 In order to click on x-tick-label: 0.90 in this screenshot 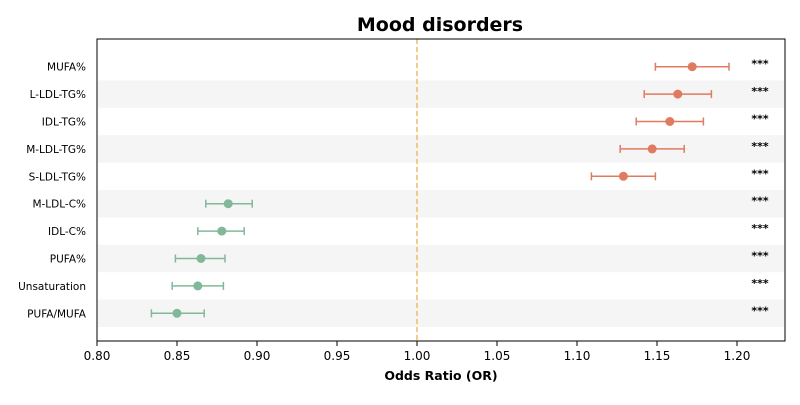, I will do `click(257, 356)`.